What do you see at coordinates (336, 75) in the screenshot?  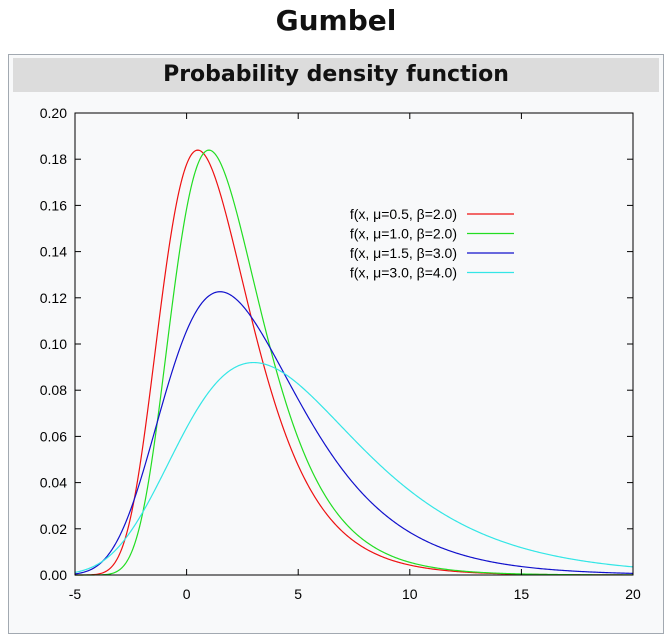 I see `chart-caption: Probability density function` at bounding box center [336, 75].